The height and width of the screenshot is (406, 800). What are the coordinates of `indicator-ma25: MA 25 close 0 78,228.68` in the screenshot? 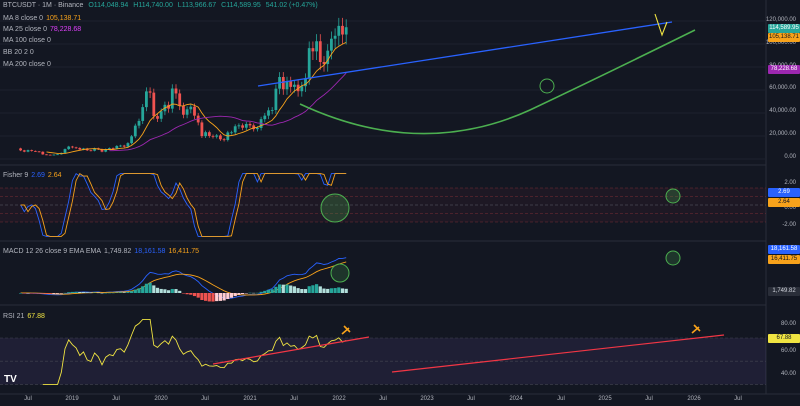 It's located at (42, 29).